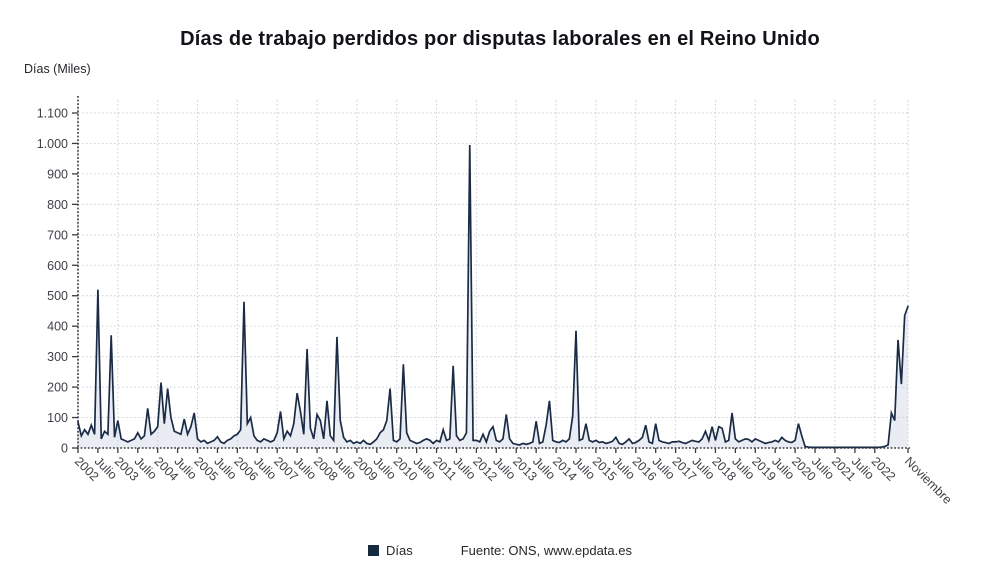  What do you see at coordinates (399, 550) in the screenshot?
I see `legend-label-dias: Días` at bounding box center [399, 550].